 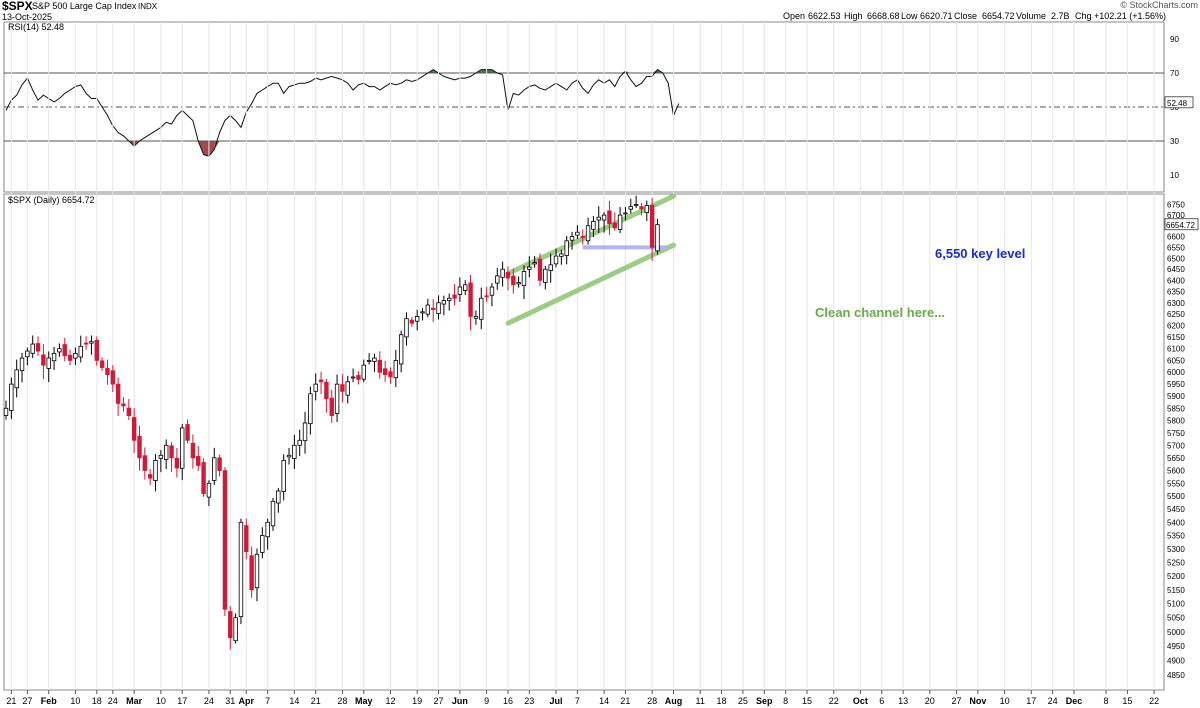 What do you see at coordinates (1176, 205) in the screenshot?
I see `price-y-tick: 6750` at bounding box center [1176, 205].